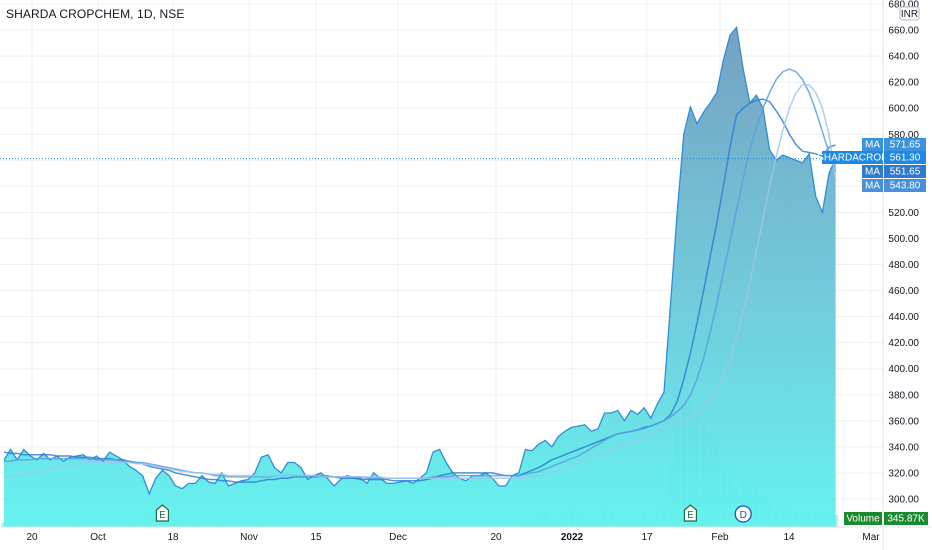  I want to click on price-tag-name-bg, so click(852, 157).